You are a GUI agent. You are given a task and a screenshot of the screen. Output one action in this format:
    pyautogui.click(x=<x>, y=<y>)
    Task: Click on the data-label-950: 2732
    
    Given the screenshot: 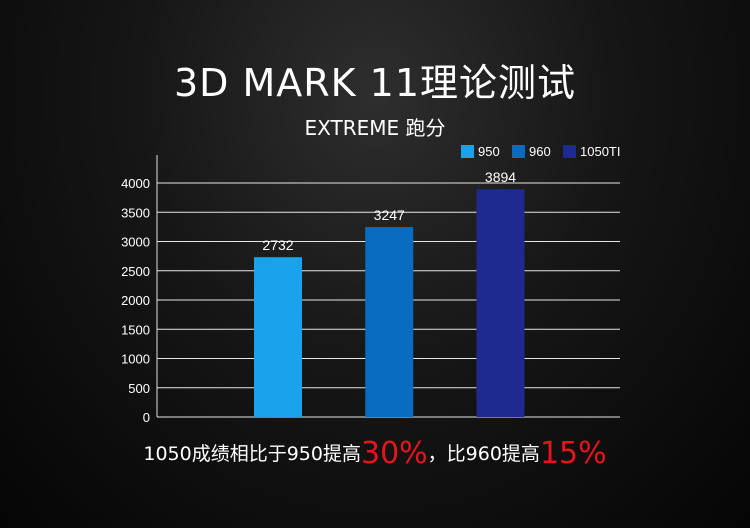 What is the action you would take?
    pyautogui.click(x=277, y=245)
    